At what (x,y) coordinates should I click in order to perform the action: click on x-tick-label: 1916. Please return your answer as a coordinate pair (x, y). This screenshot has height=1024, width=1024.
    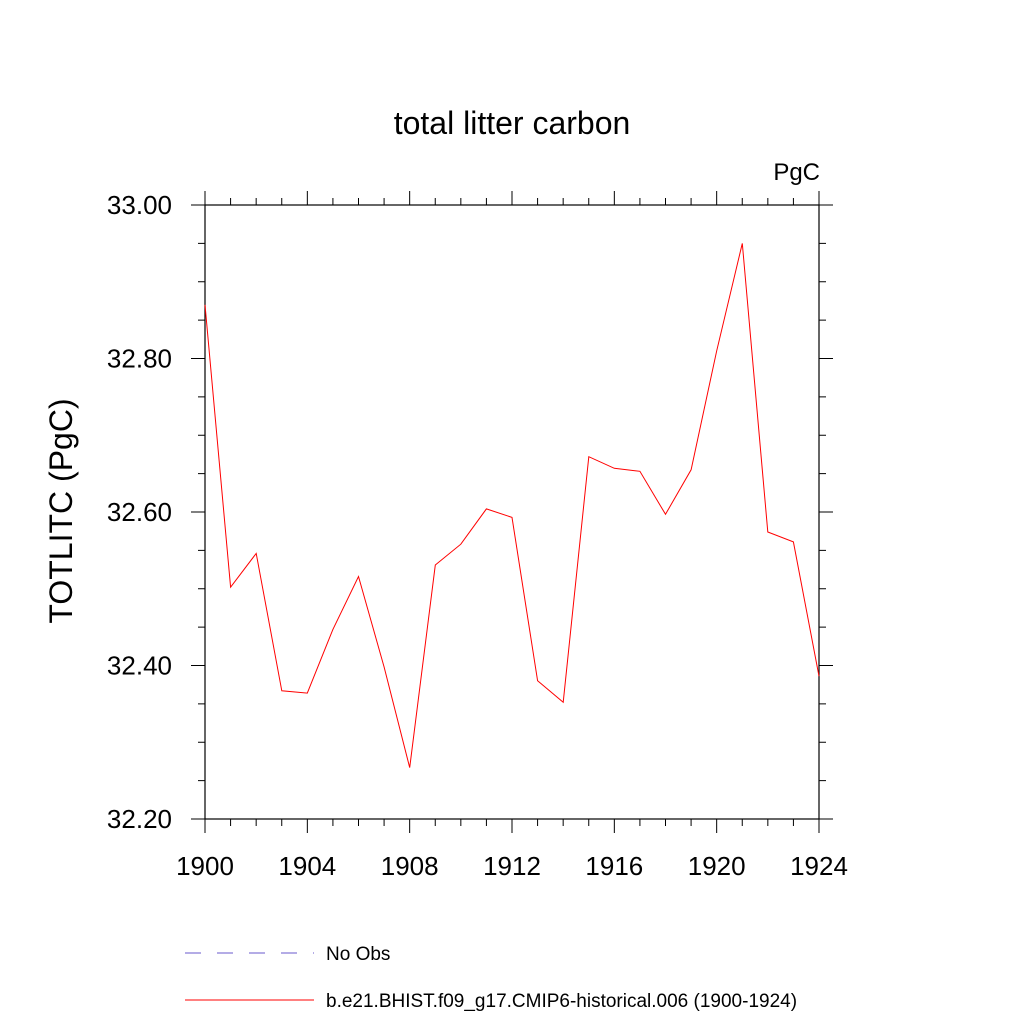
    Looking at the image, I should click on (614, 866).